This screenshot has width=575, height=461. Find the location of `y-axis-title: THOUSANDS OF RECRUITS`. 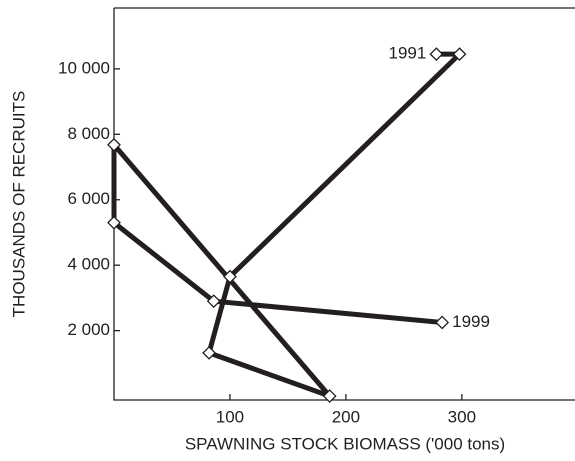

y-axis-title: THOUSANDS OF RECRUITS is located at coordinates (18, 204).